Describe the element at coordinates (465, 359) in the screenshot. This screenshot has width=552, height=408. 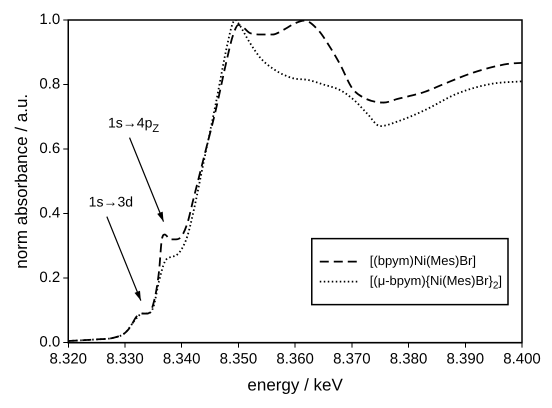
I see `x-tick-label: 8.390` at that location.